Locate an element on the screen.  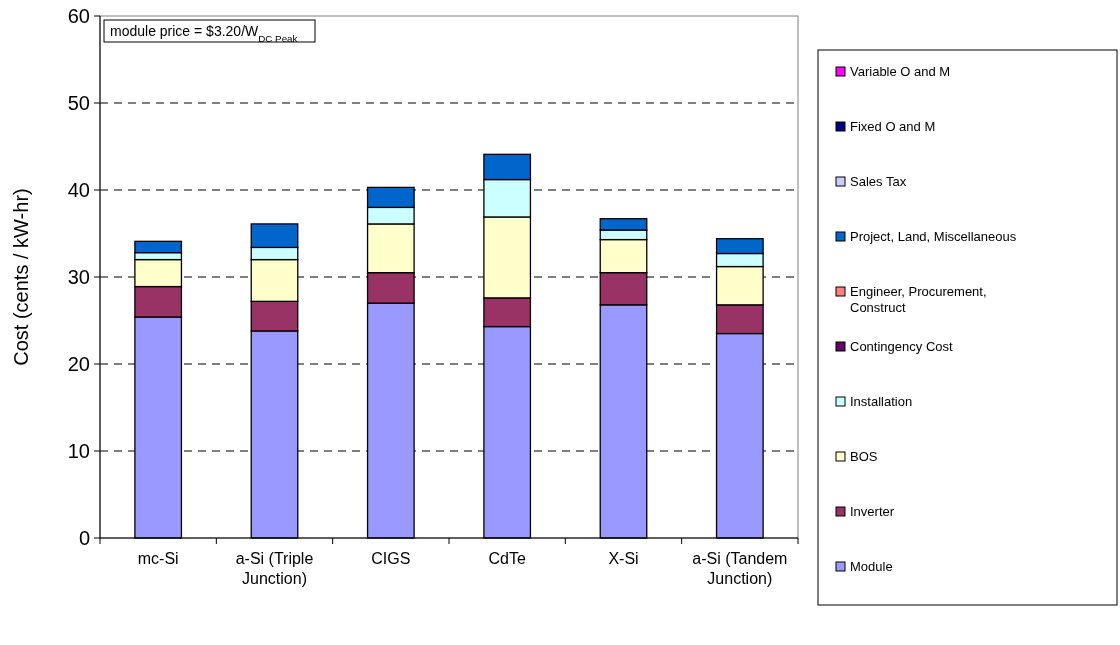
legend-label: BOS is located at coordinates (864, 456).